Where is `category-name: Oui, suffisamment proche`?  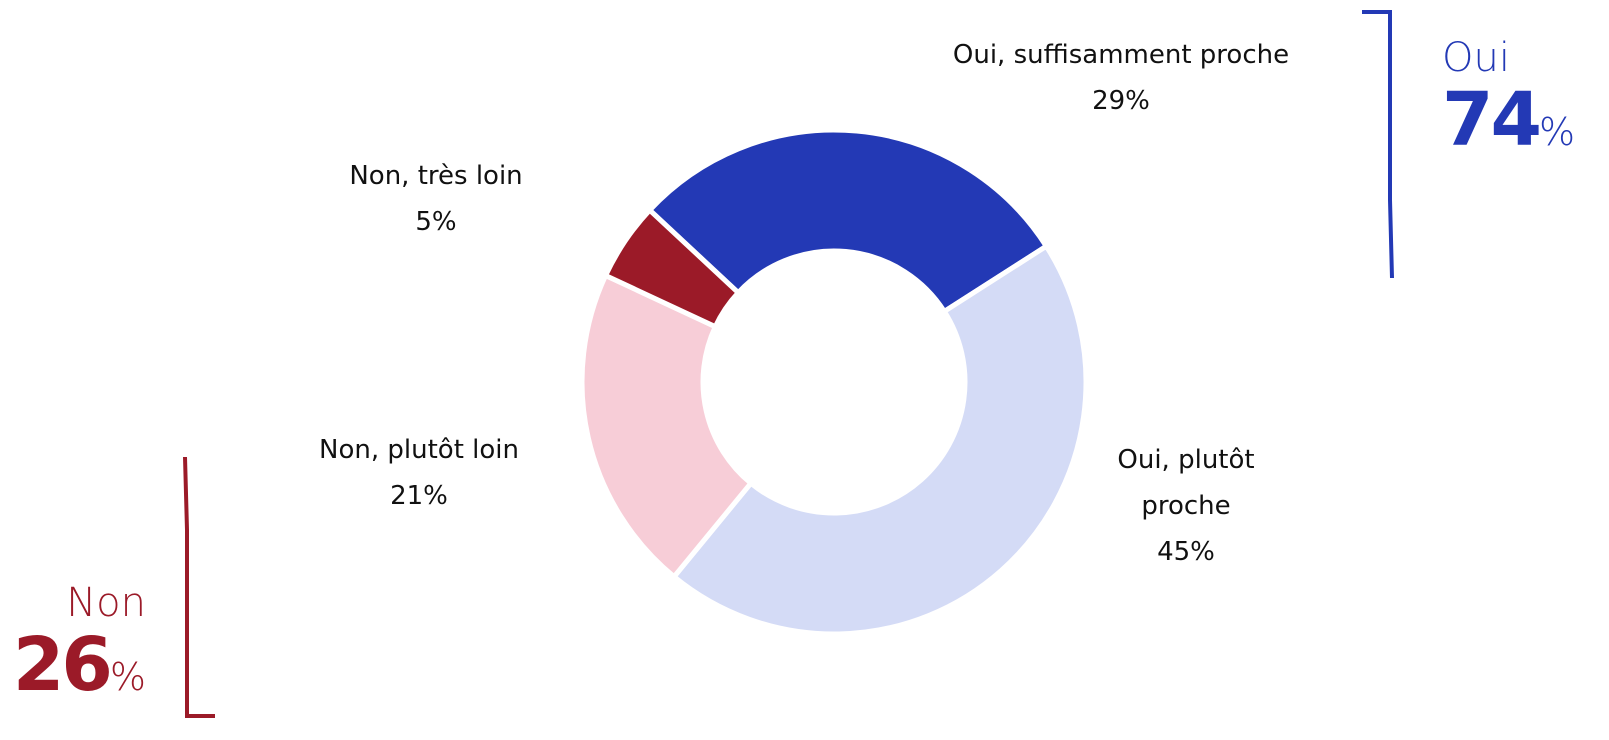 category-name: Oui, suffisamment proche is located at coordinates (1121, 55).